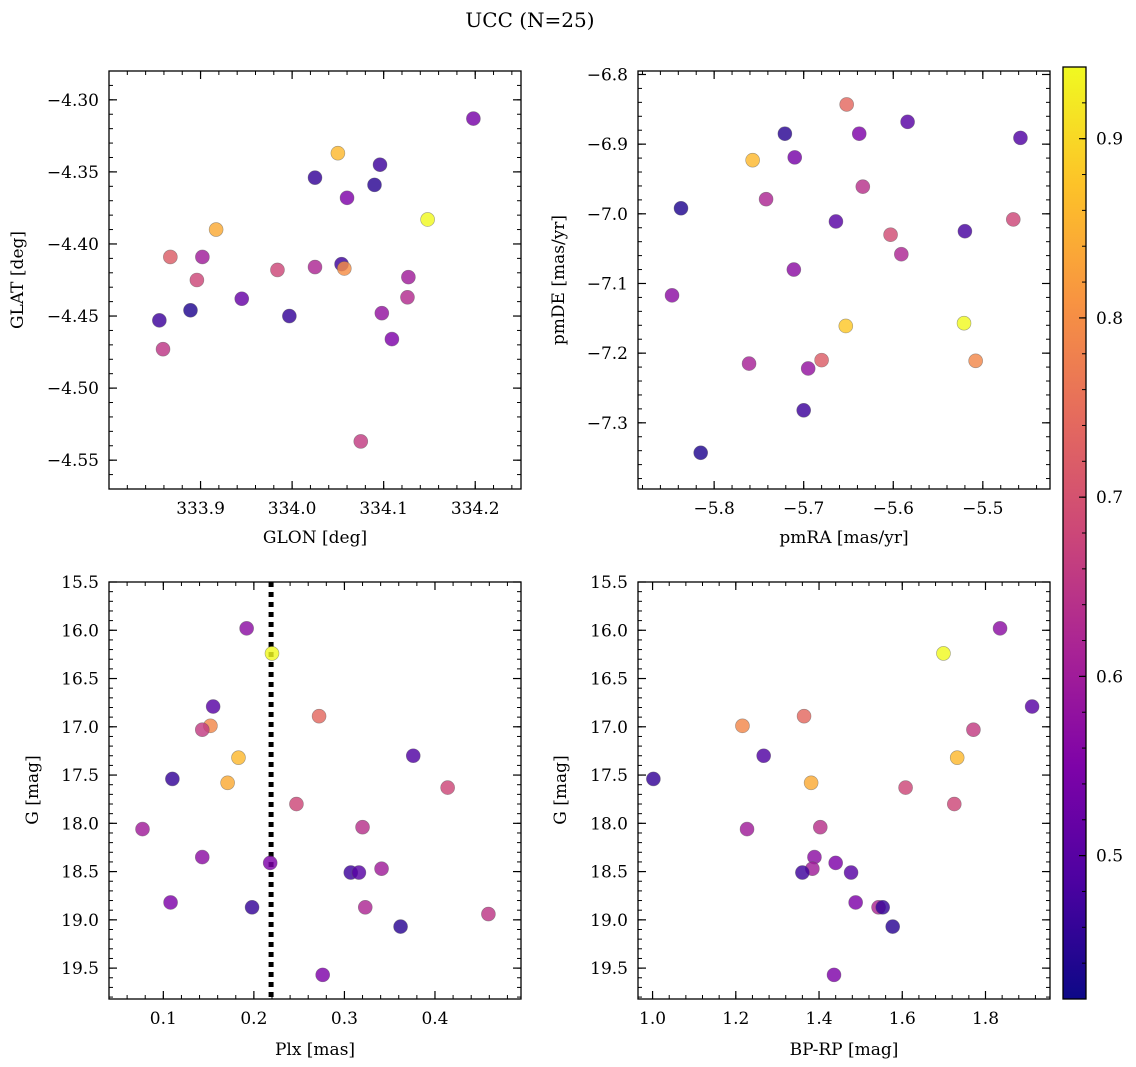 The width and height of the screenshot is (1136, 1067). Describe the element at coordinates (1074, 533) in the screenshot. I see `colorbar-gradient` at that location.